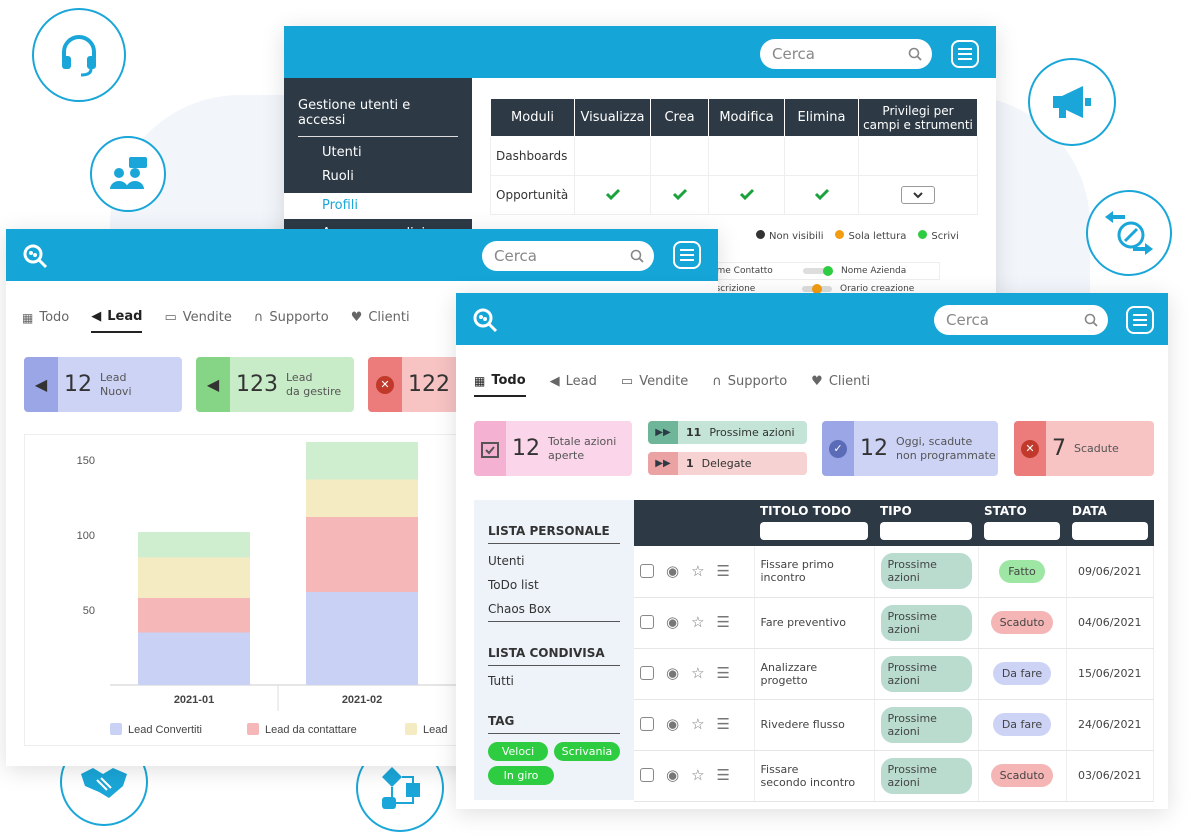 Image resolution: width=1200 pixels, height=838 pixels. Describe the element at coordinates (1022, 622) in the screenshot. I see `stato-badge: Scaduto` at that location.